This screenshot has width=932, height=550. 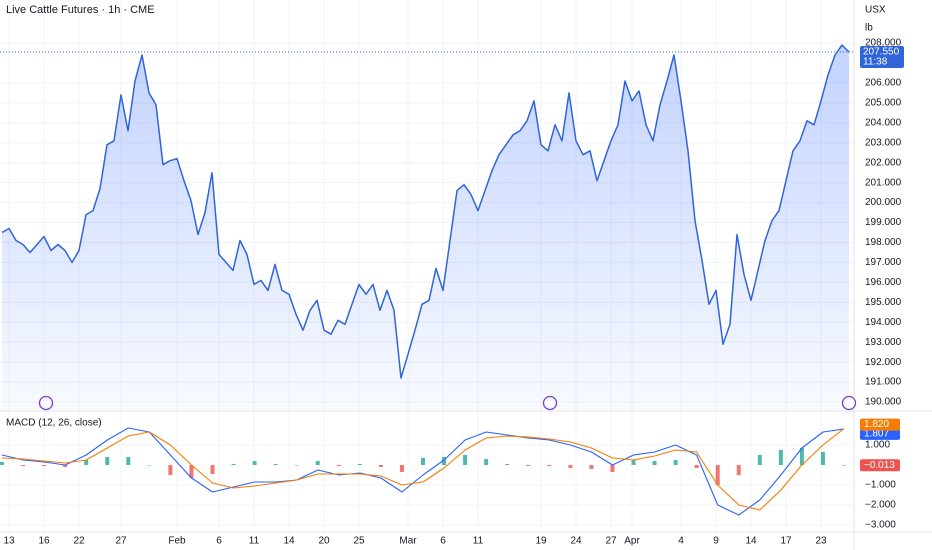 What do you see at coordinates (883, 103) in the screenshot?
I see `y-tick-label: 205.000` at bounding box center [883, 103].